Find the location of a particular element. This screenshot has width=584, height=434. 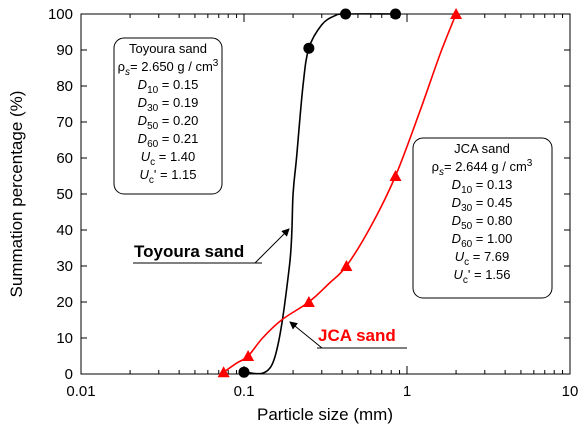

label-arrow-toyoura is located at coordinates (272, 246).